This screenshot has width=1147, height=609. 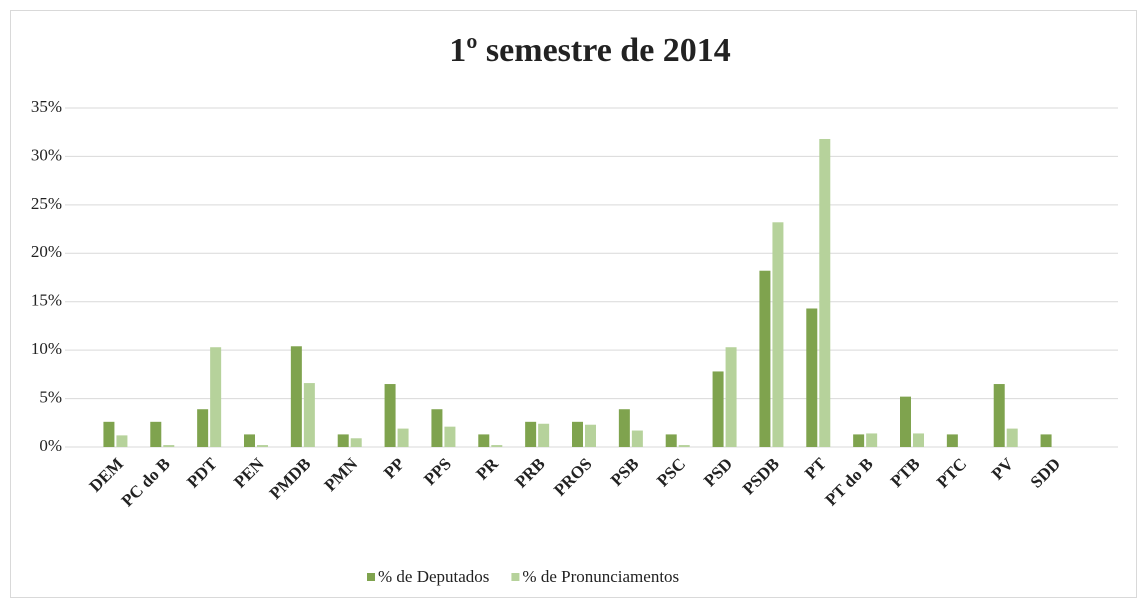 What do you see at coordinates (46, 203) in the screenshot?
I see `y-tick-label: 25%` at bounding box center [46, 203].